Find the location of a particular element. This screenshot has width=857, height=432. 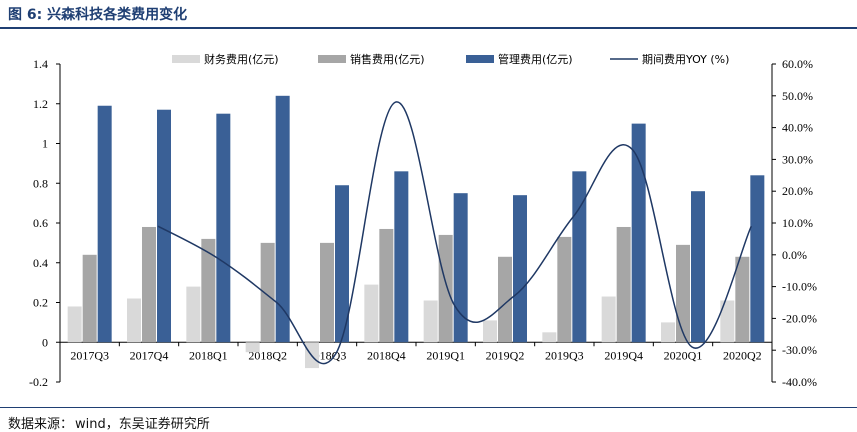

right-tick-label: 20.0% is located at coordinates (797, 191).